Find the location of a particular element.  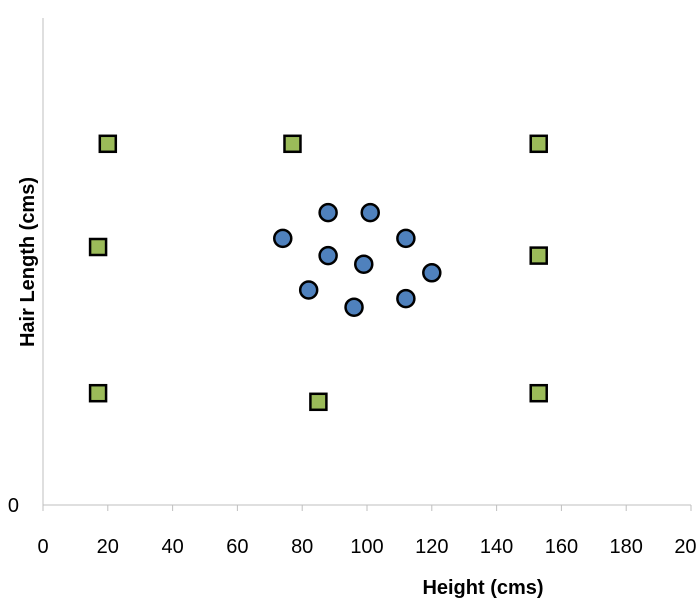

x-tick-label: 60 is located at coordinates (237, 547).